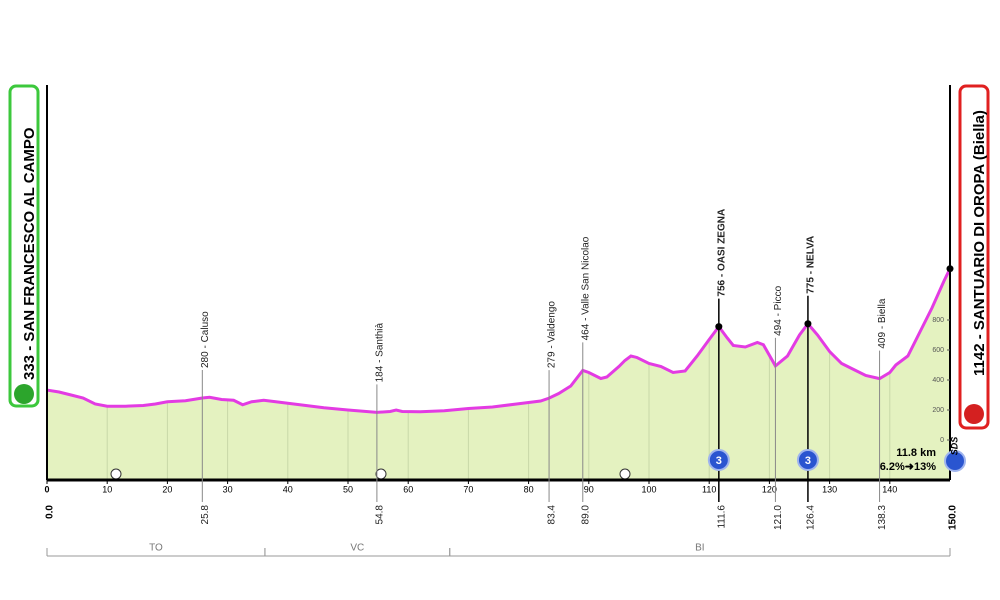  I want to click on km-label: 126.4, so click(811, 517).